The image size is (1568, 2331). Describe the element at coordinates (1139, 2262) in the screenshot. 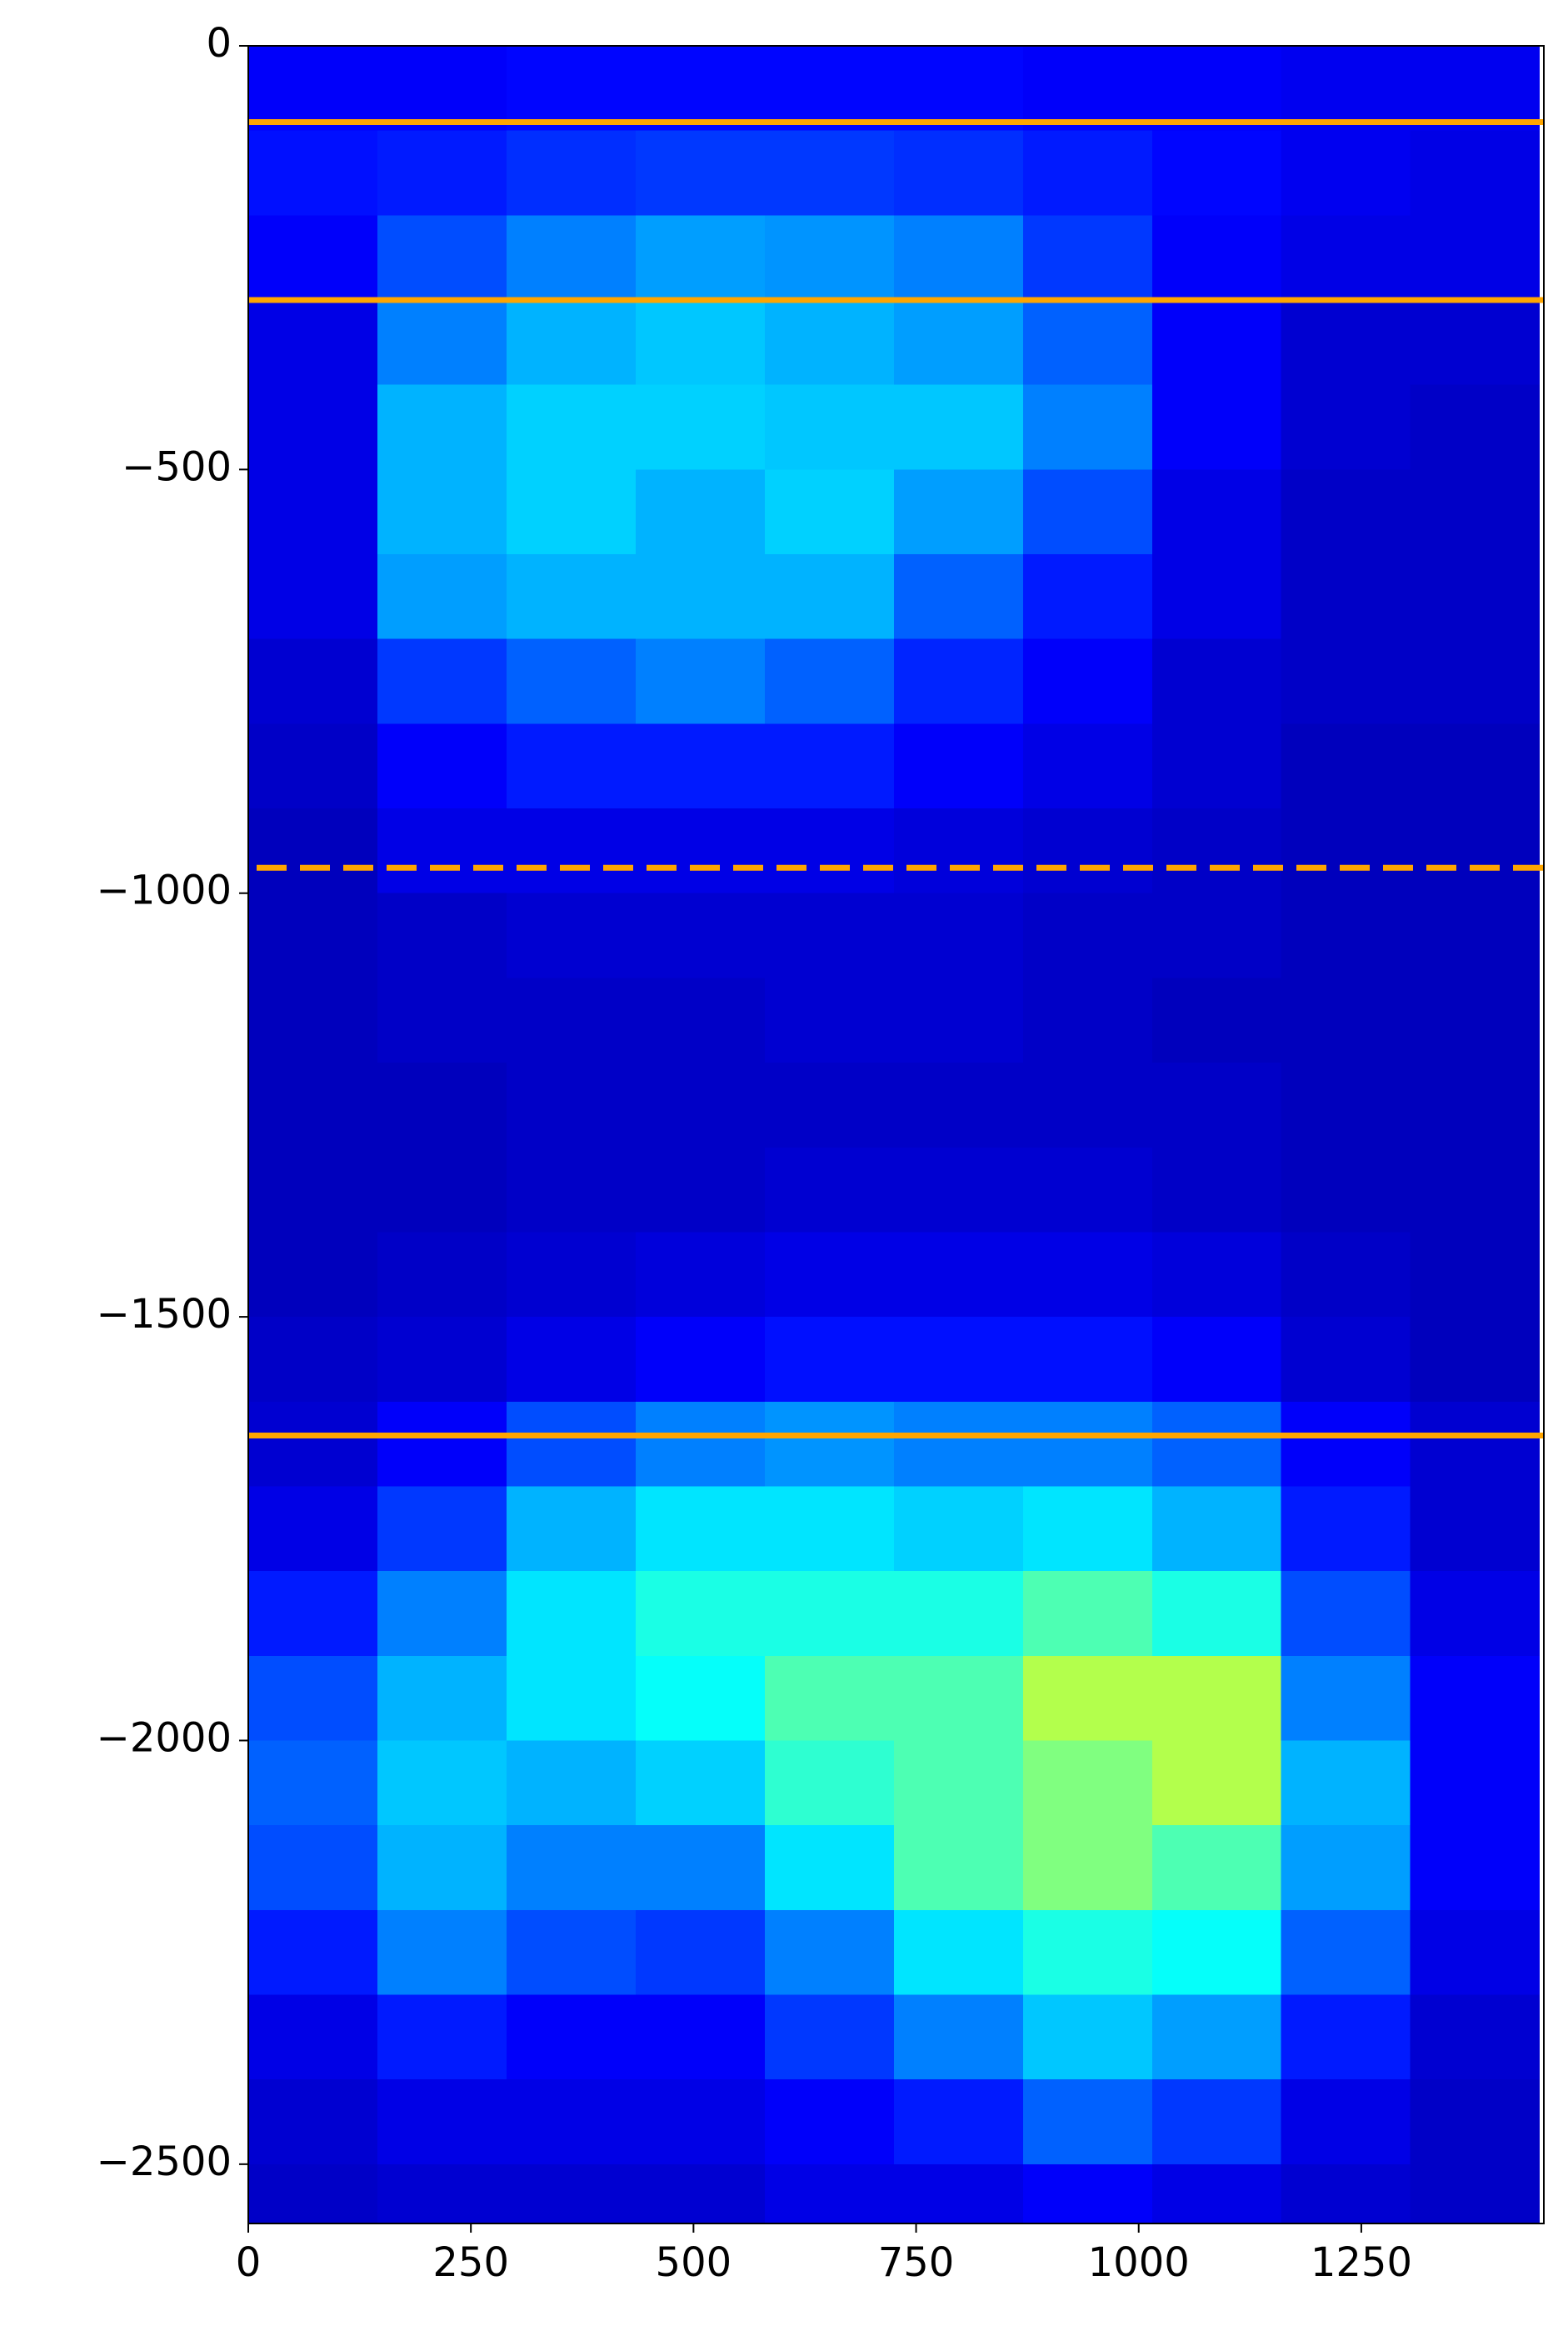

I see `x-tick-label: 1000` at that location.